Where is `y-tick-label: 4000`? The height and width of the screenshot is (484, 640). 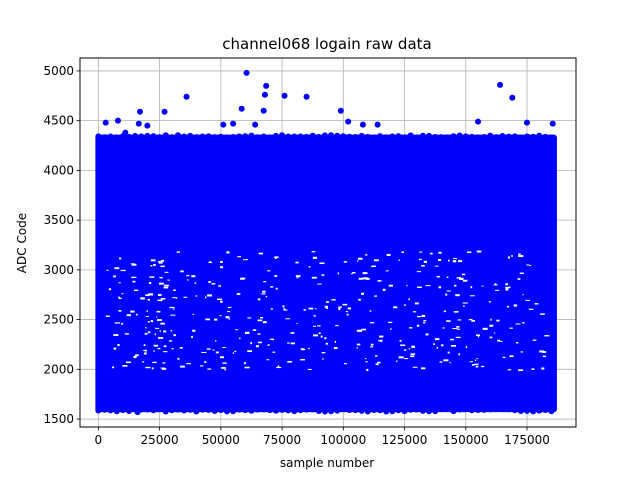
y-tick-label: 4000 is located at coordinates (58, 170).